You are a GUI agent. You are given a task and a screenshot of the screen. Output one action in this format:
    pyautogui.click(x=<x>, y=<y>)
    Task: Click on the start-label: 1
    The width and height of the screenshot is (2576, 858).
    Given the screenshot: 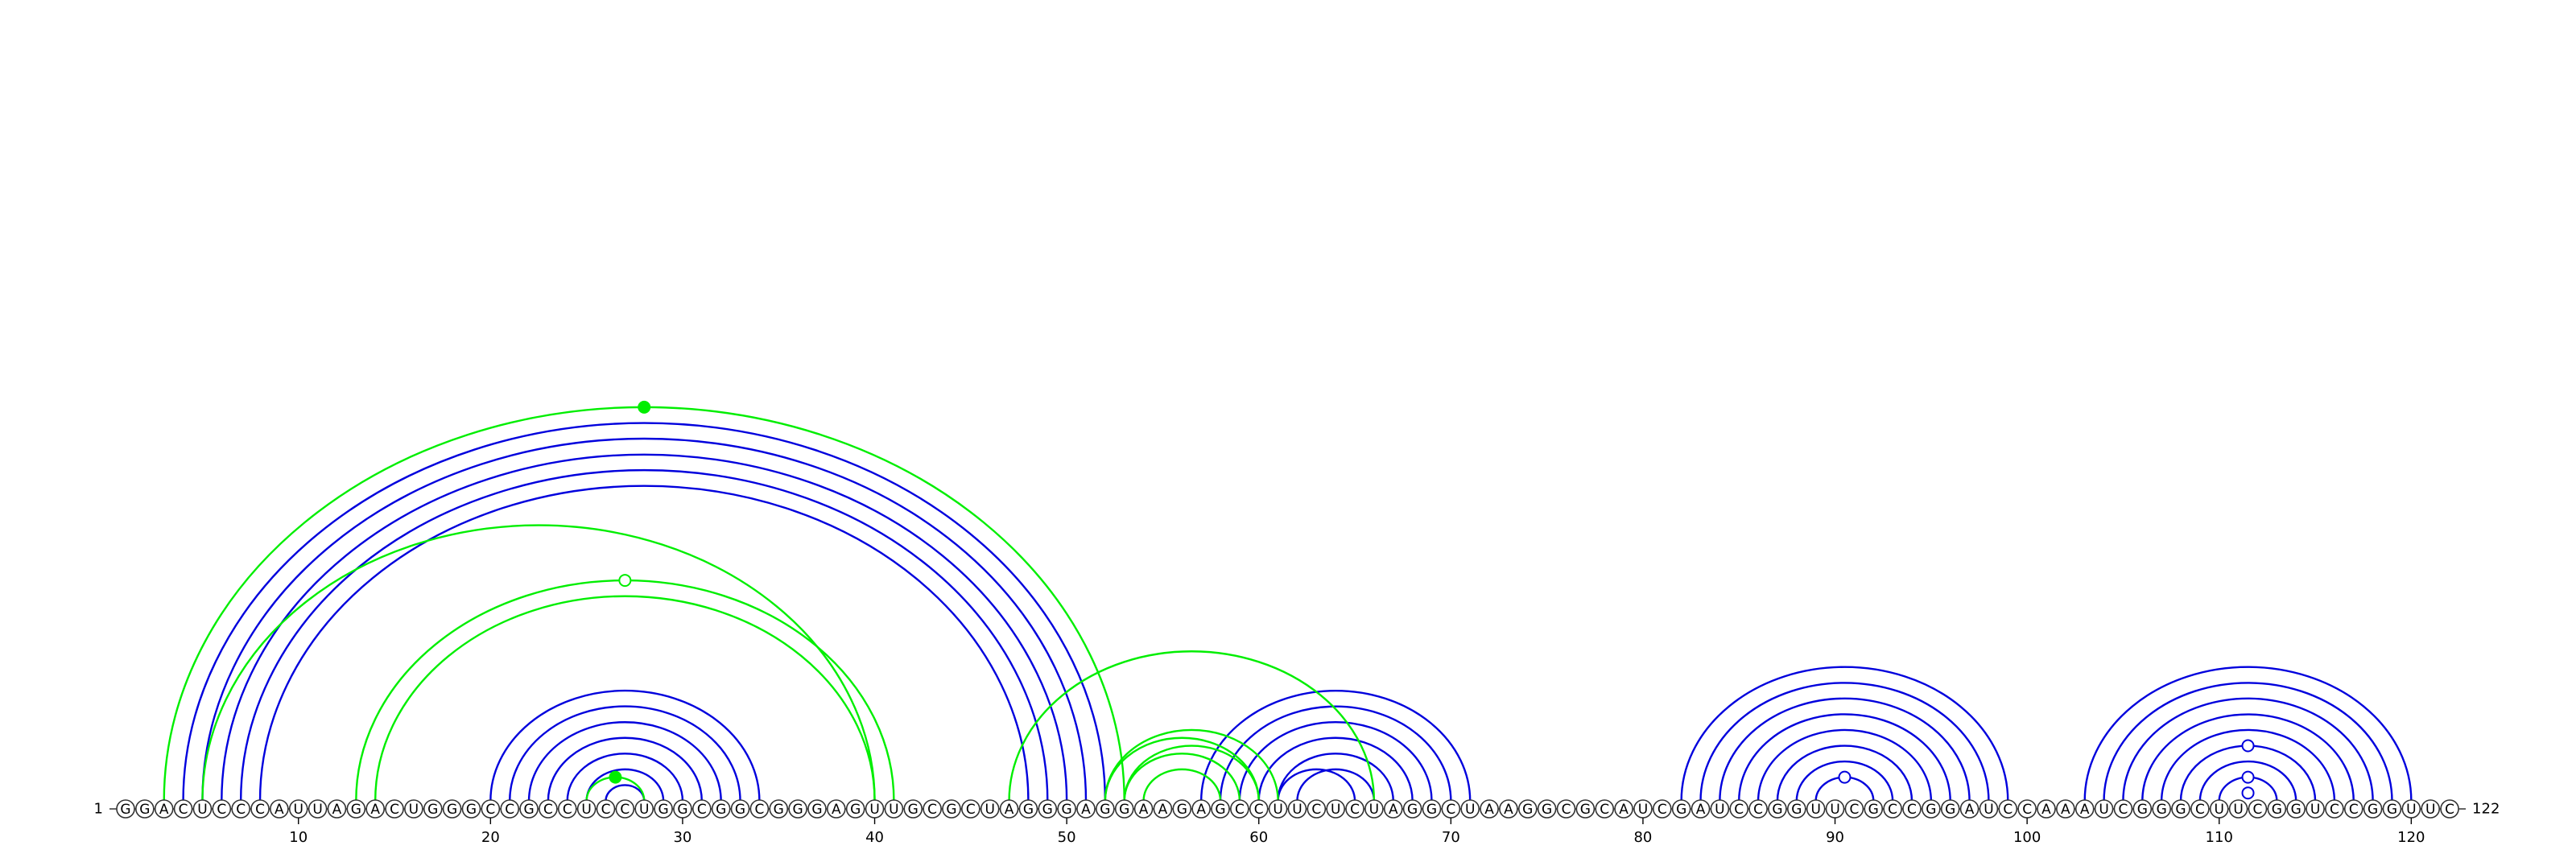 What is the action you would take?
    pyautogui.click(x=98, y=809)
    